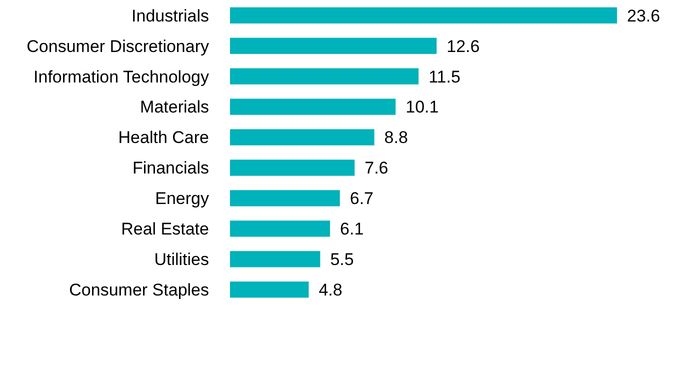  I want to click on data-label: 8.8, so click(396, 138).